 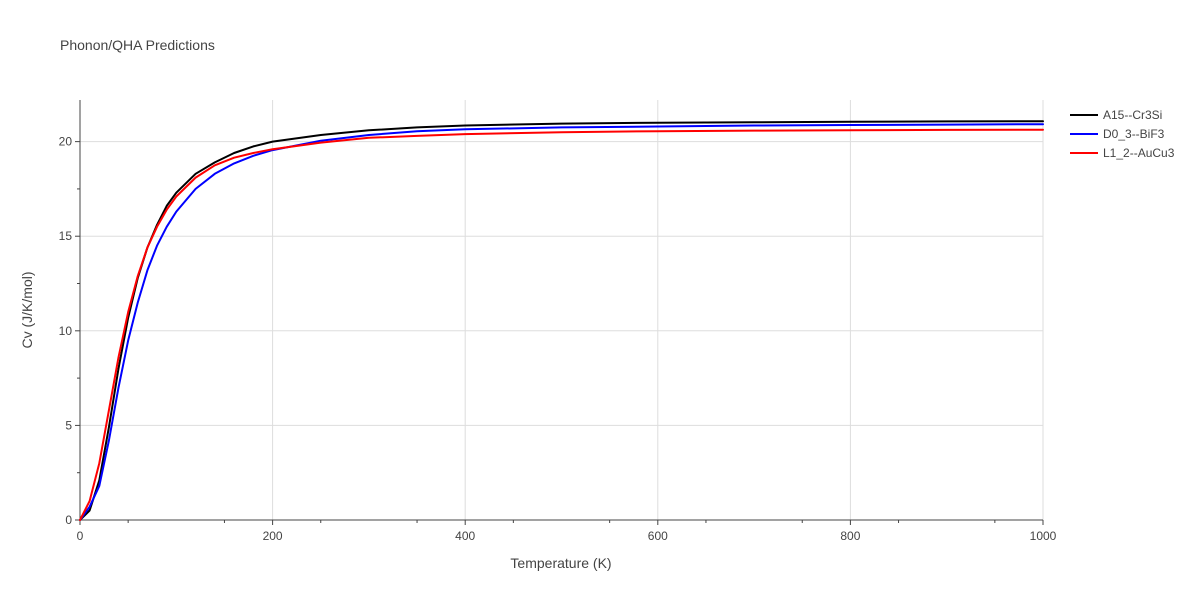 I want to click on y-tick-label: 10, so click(x=66, y=331).